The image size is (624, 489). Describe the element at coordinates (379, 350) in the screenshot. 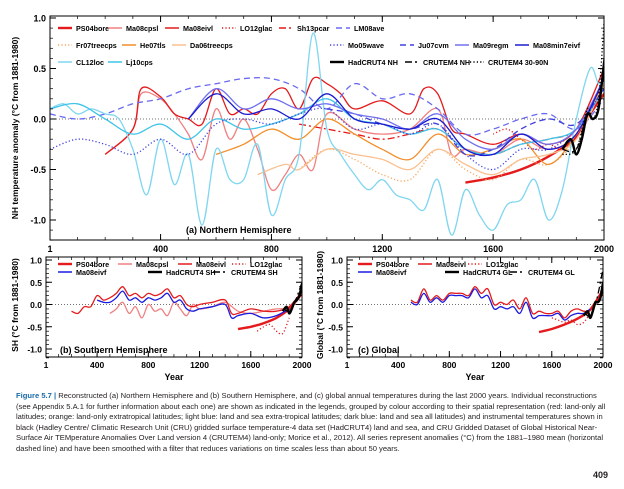

I see `panel-title: (c) Global` at that location.